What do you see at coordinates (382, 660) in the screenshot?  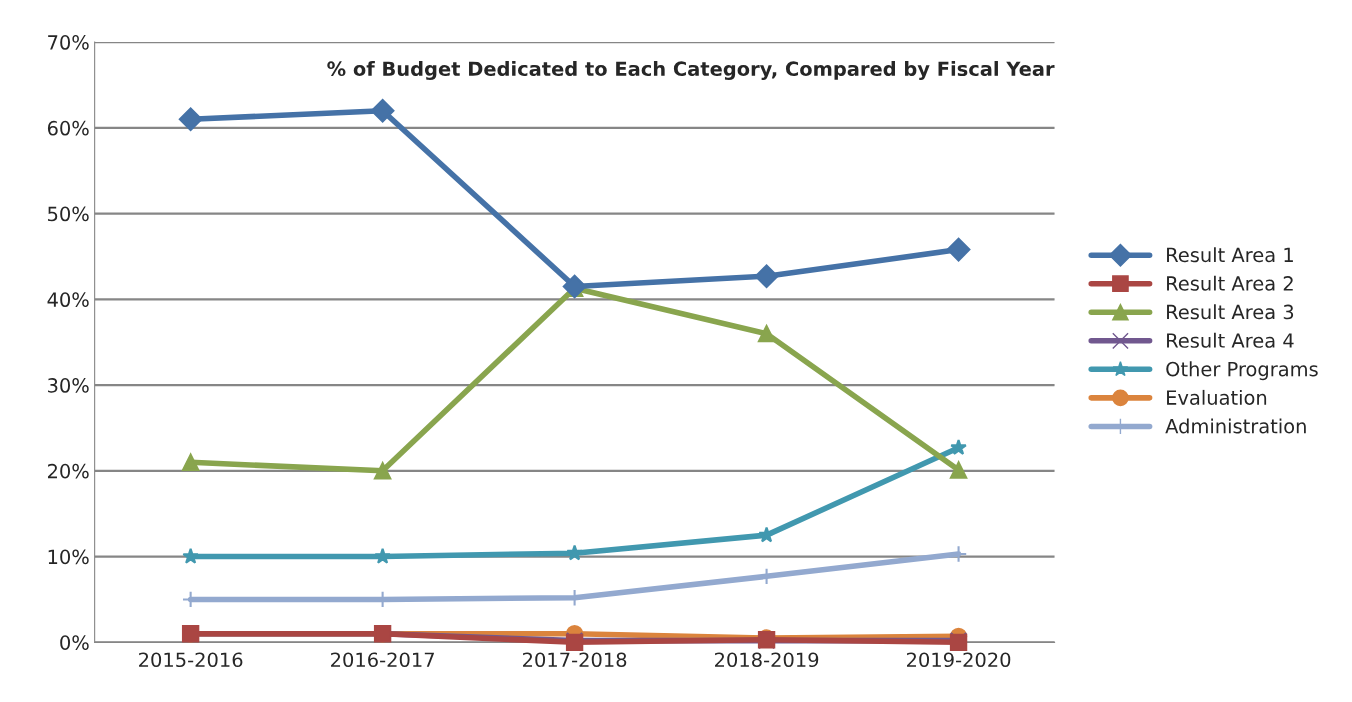 I see `x-tick-label: 2016-2017` at bounding box center [382, 660].